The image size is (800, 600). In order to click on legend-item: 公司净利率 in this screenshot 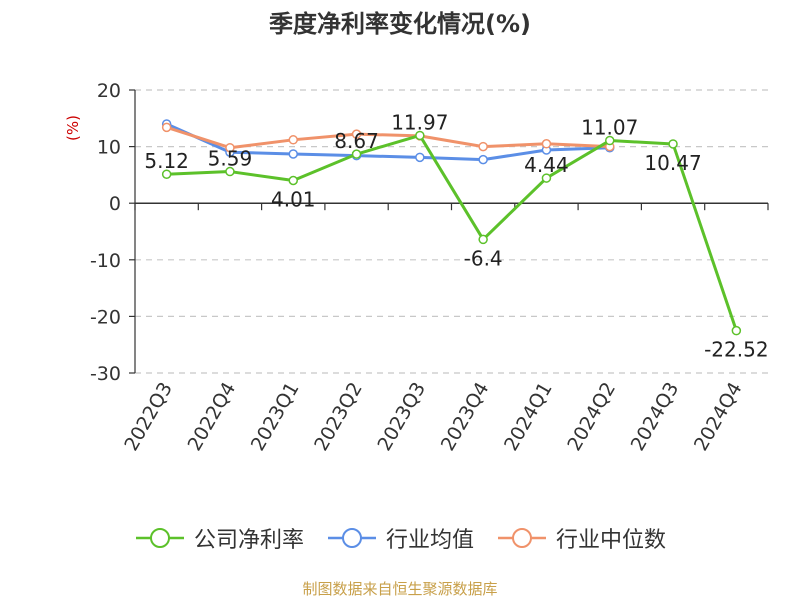, I will do `click(219, 538)`.